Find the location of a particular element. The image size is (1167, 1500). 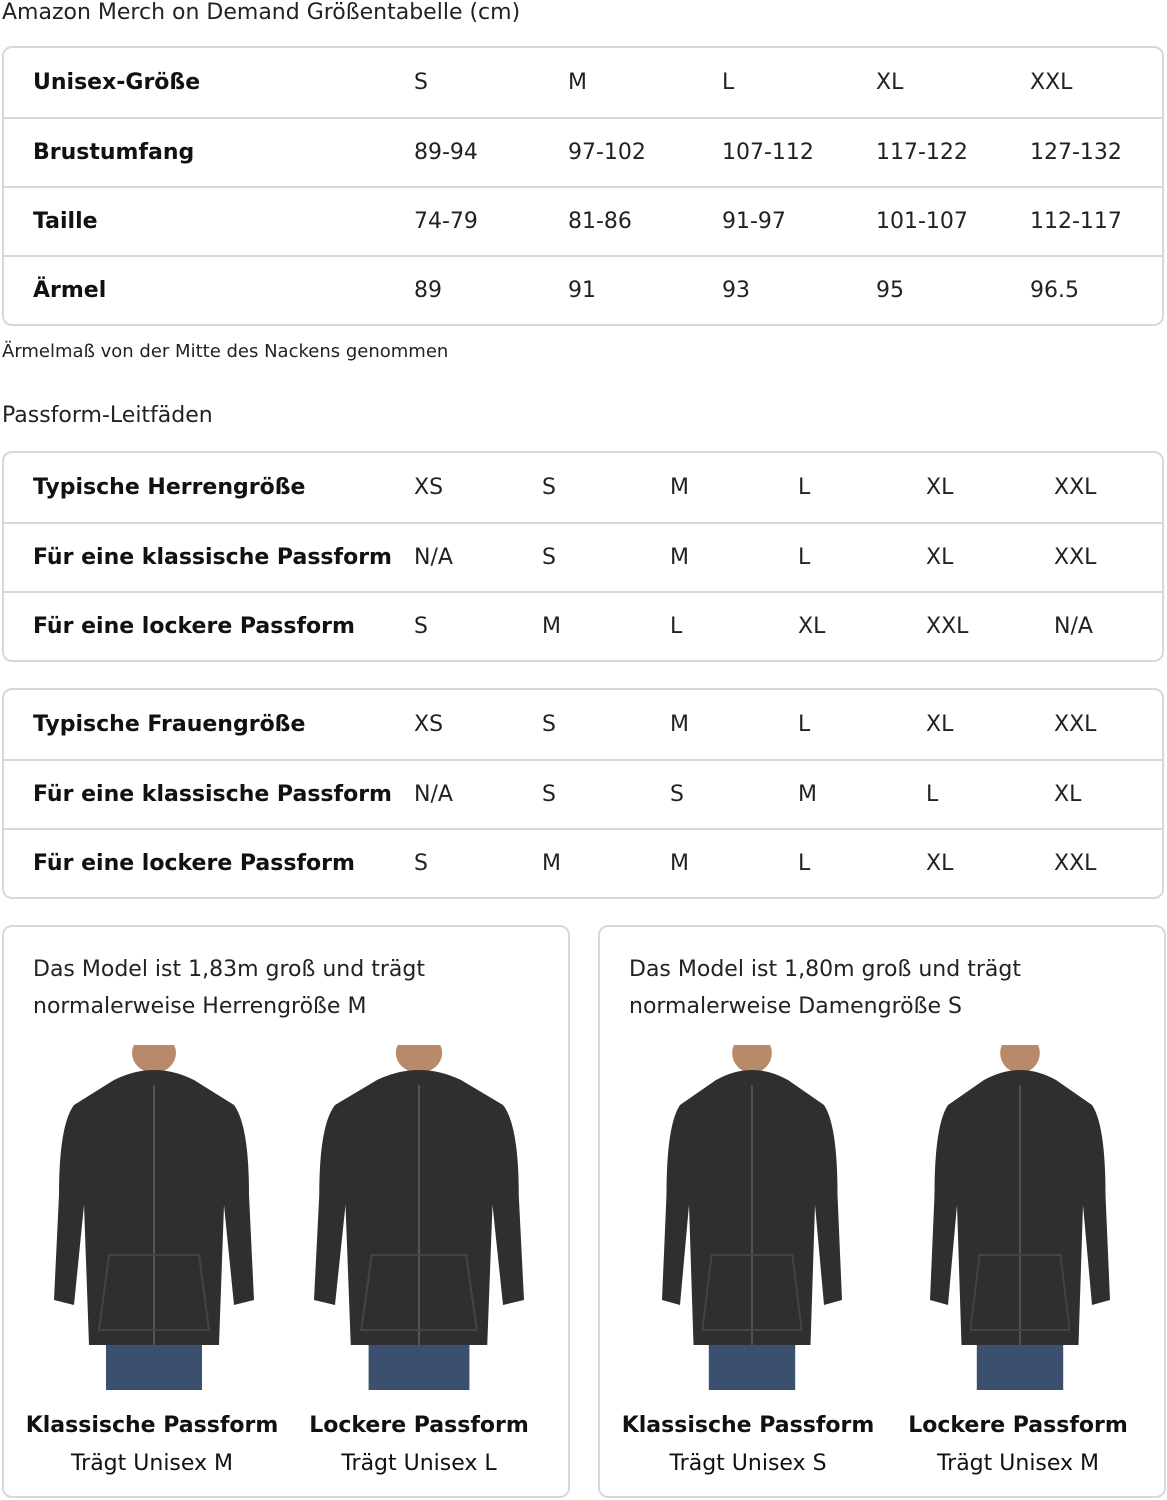

table-cell: XS is located at coordinates (429, 724).